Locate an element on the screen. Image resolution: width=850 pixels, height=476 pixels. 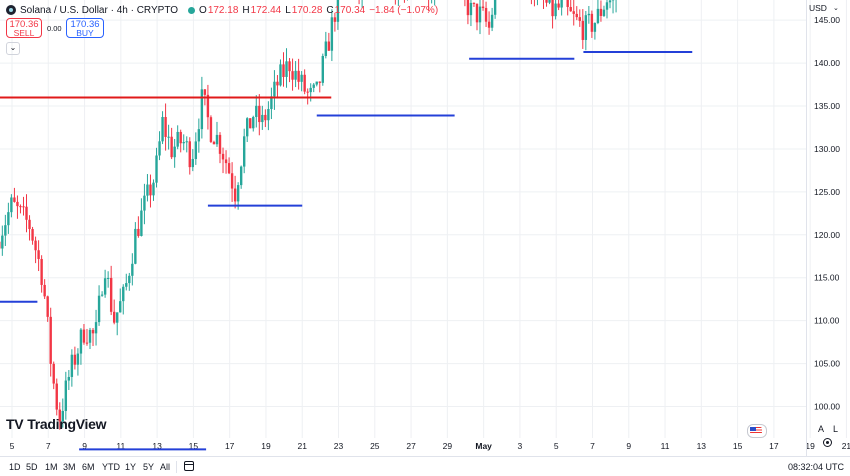
range-5d: 5D is located at coordinates (32, 467).